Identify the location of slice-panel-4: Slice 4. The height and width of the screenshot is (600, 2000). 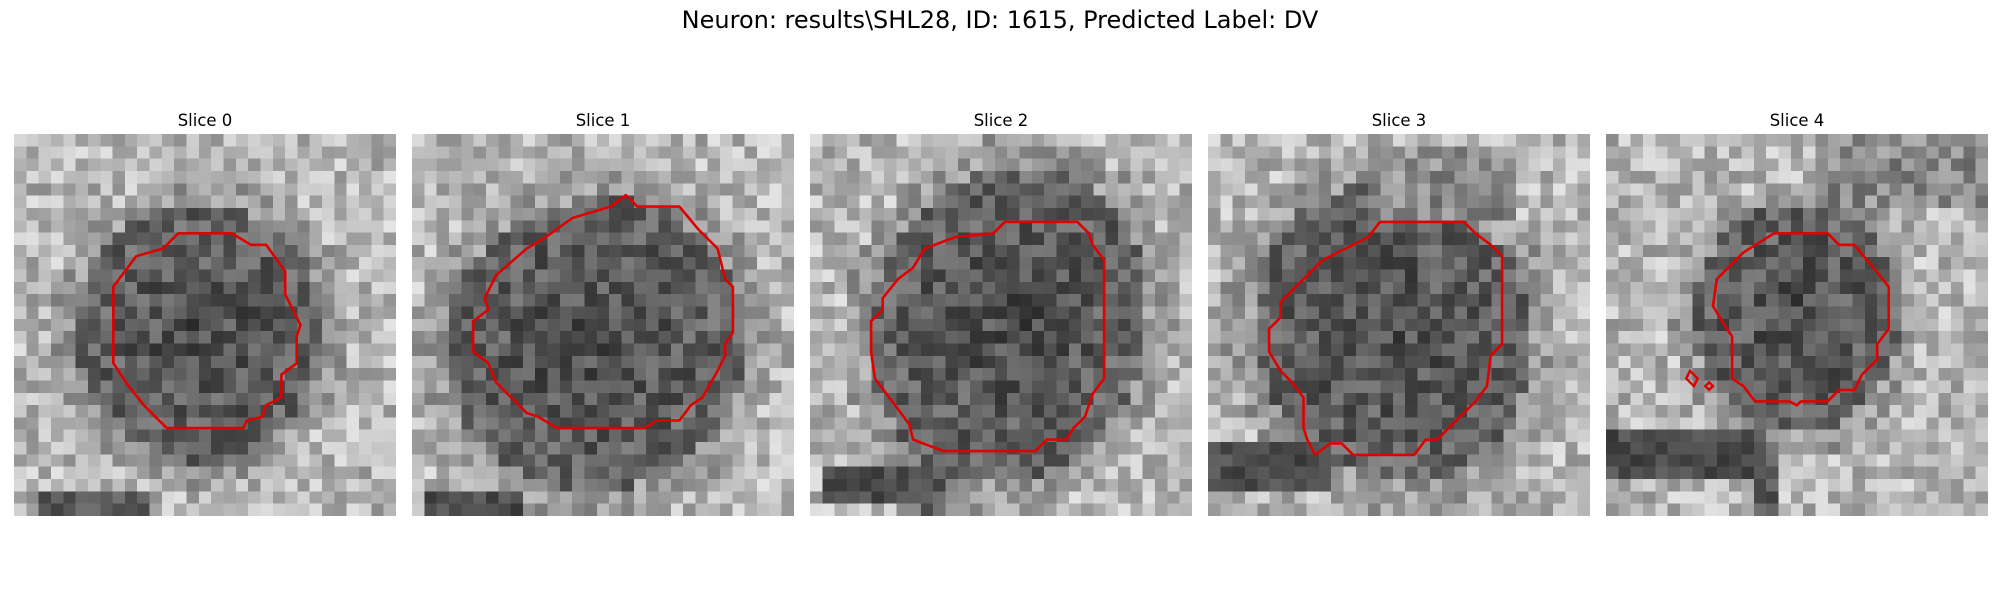
(1797, 313).